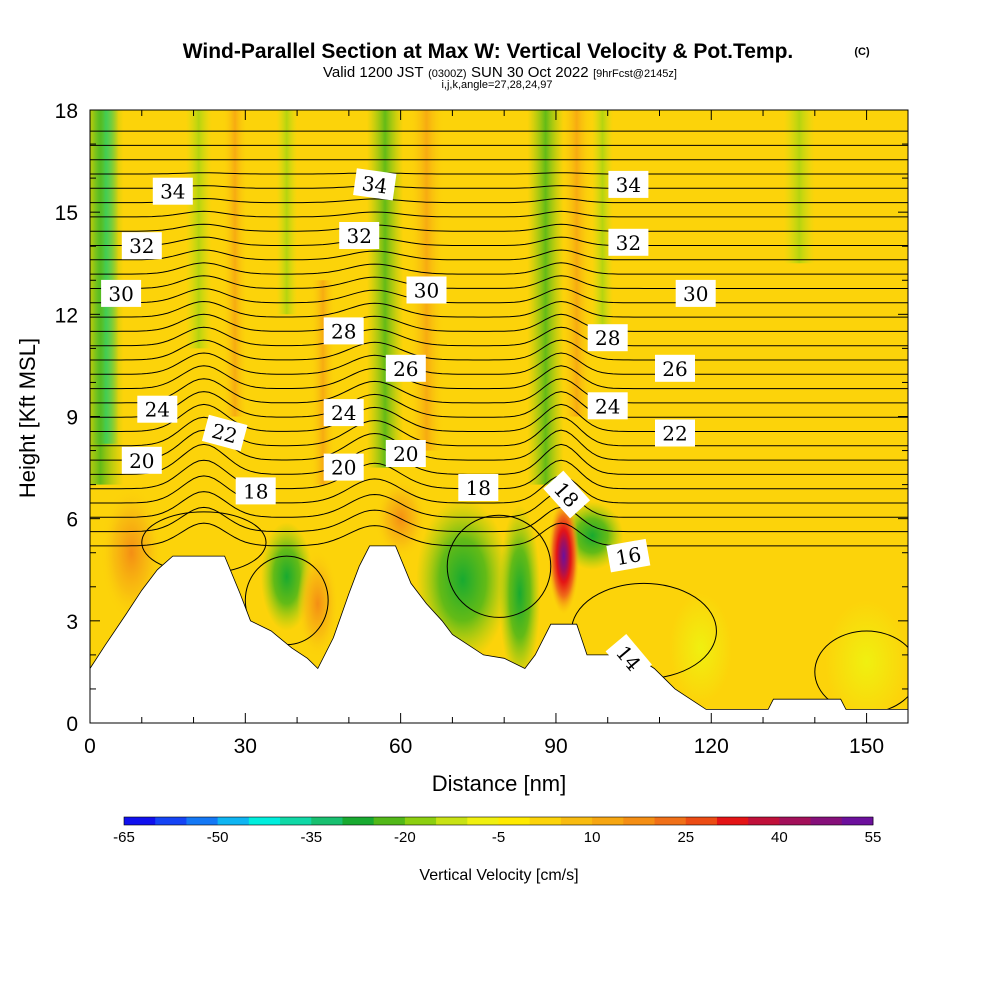 Image resolution: width=1000 pixels, height=1000 pixels. I want to click on isentrope-loop, so click(499, 566).